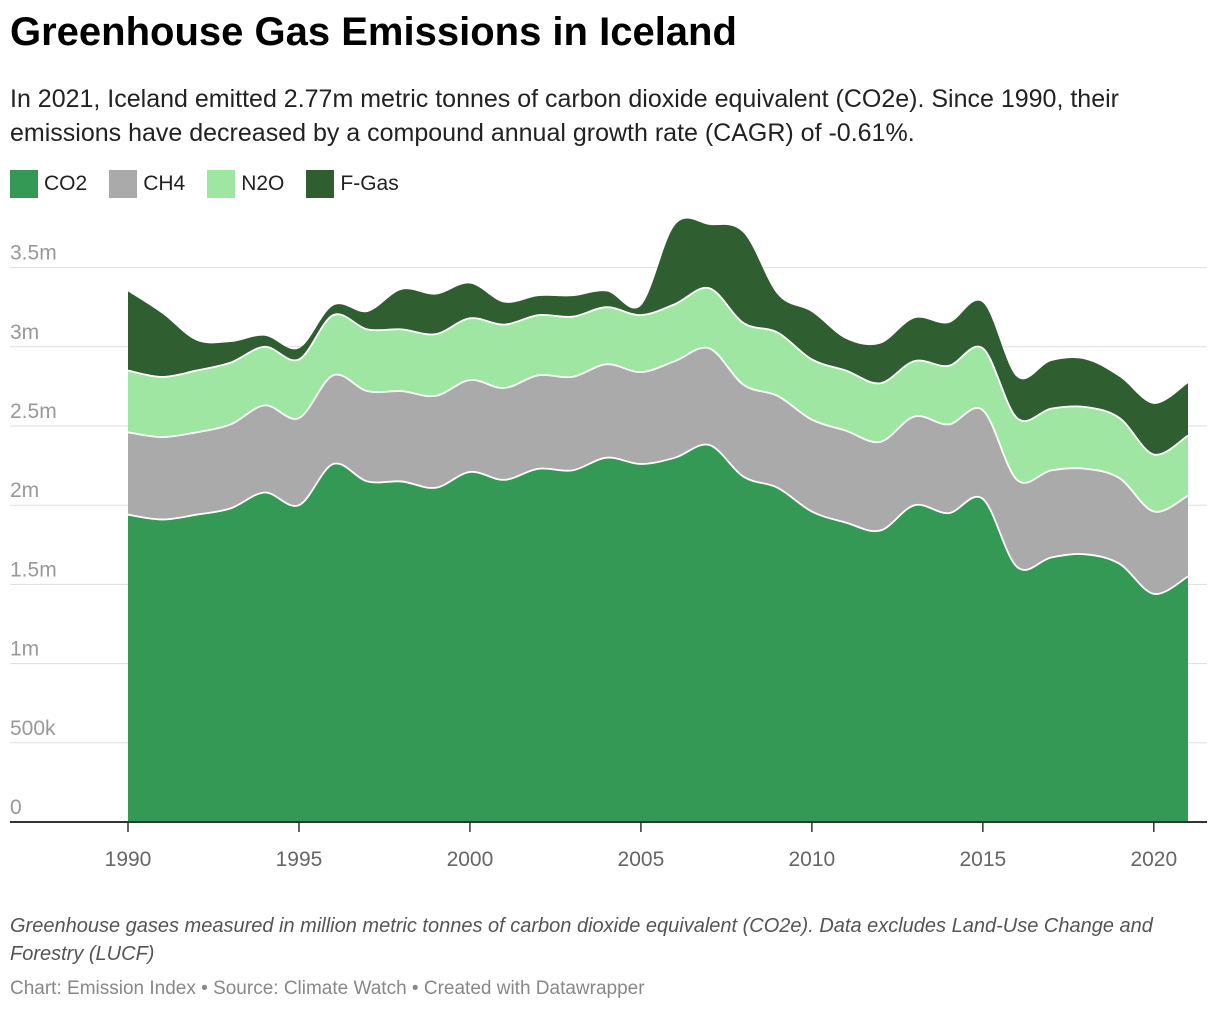 Image resolution: width=1220 pixels, height=1014 pixels. Describe the element at coordinates (369, 183) in the screenshot. I see `legend-label: F-Gas` at that location.